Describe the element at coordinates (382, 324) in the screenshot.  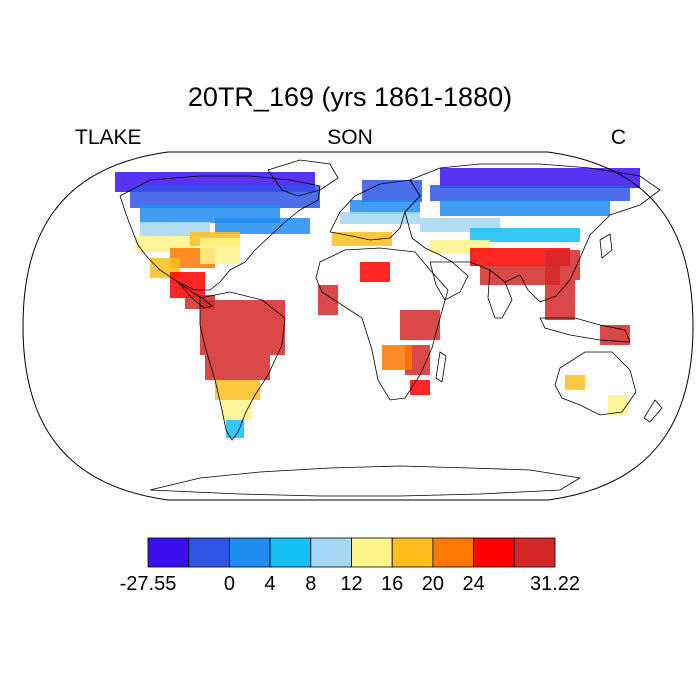
I see `africa-coast` at that location.